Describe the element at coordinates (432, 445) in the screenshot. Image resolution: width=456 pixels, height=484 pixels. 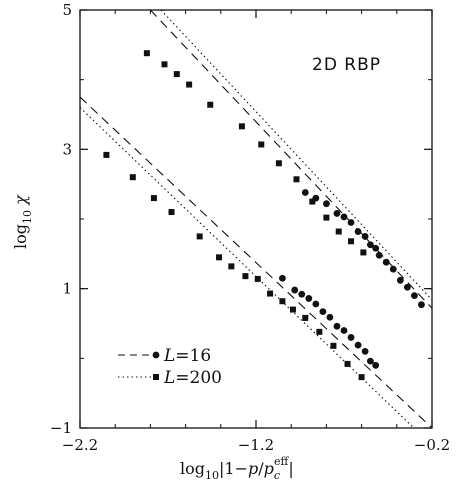
I see `x-tick-label: −0.2` at that location.